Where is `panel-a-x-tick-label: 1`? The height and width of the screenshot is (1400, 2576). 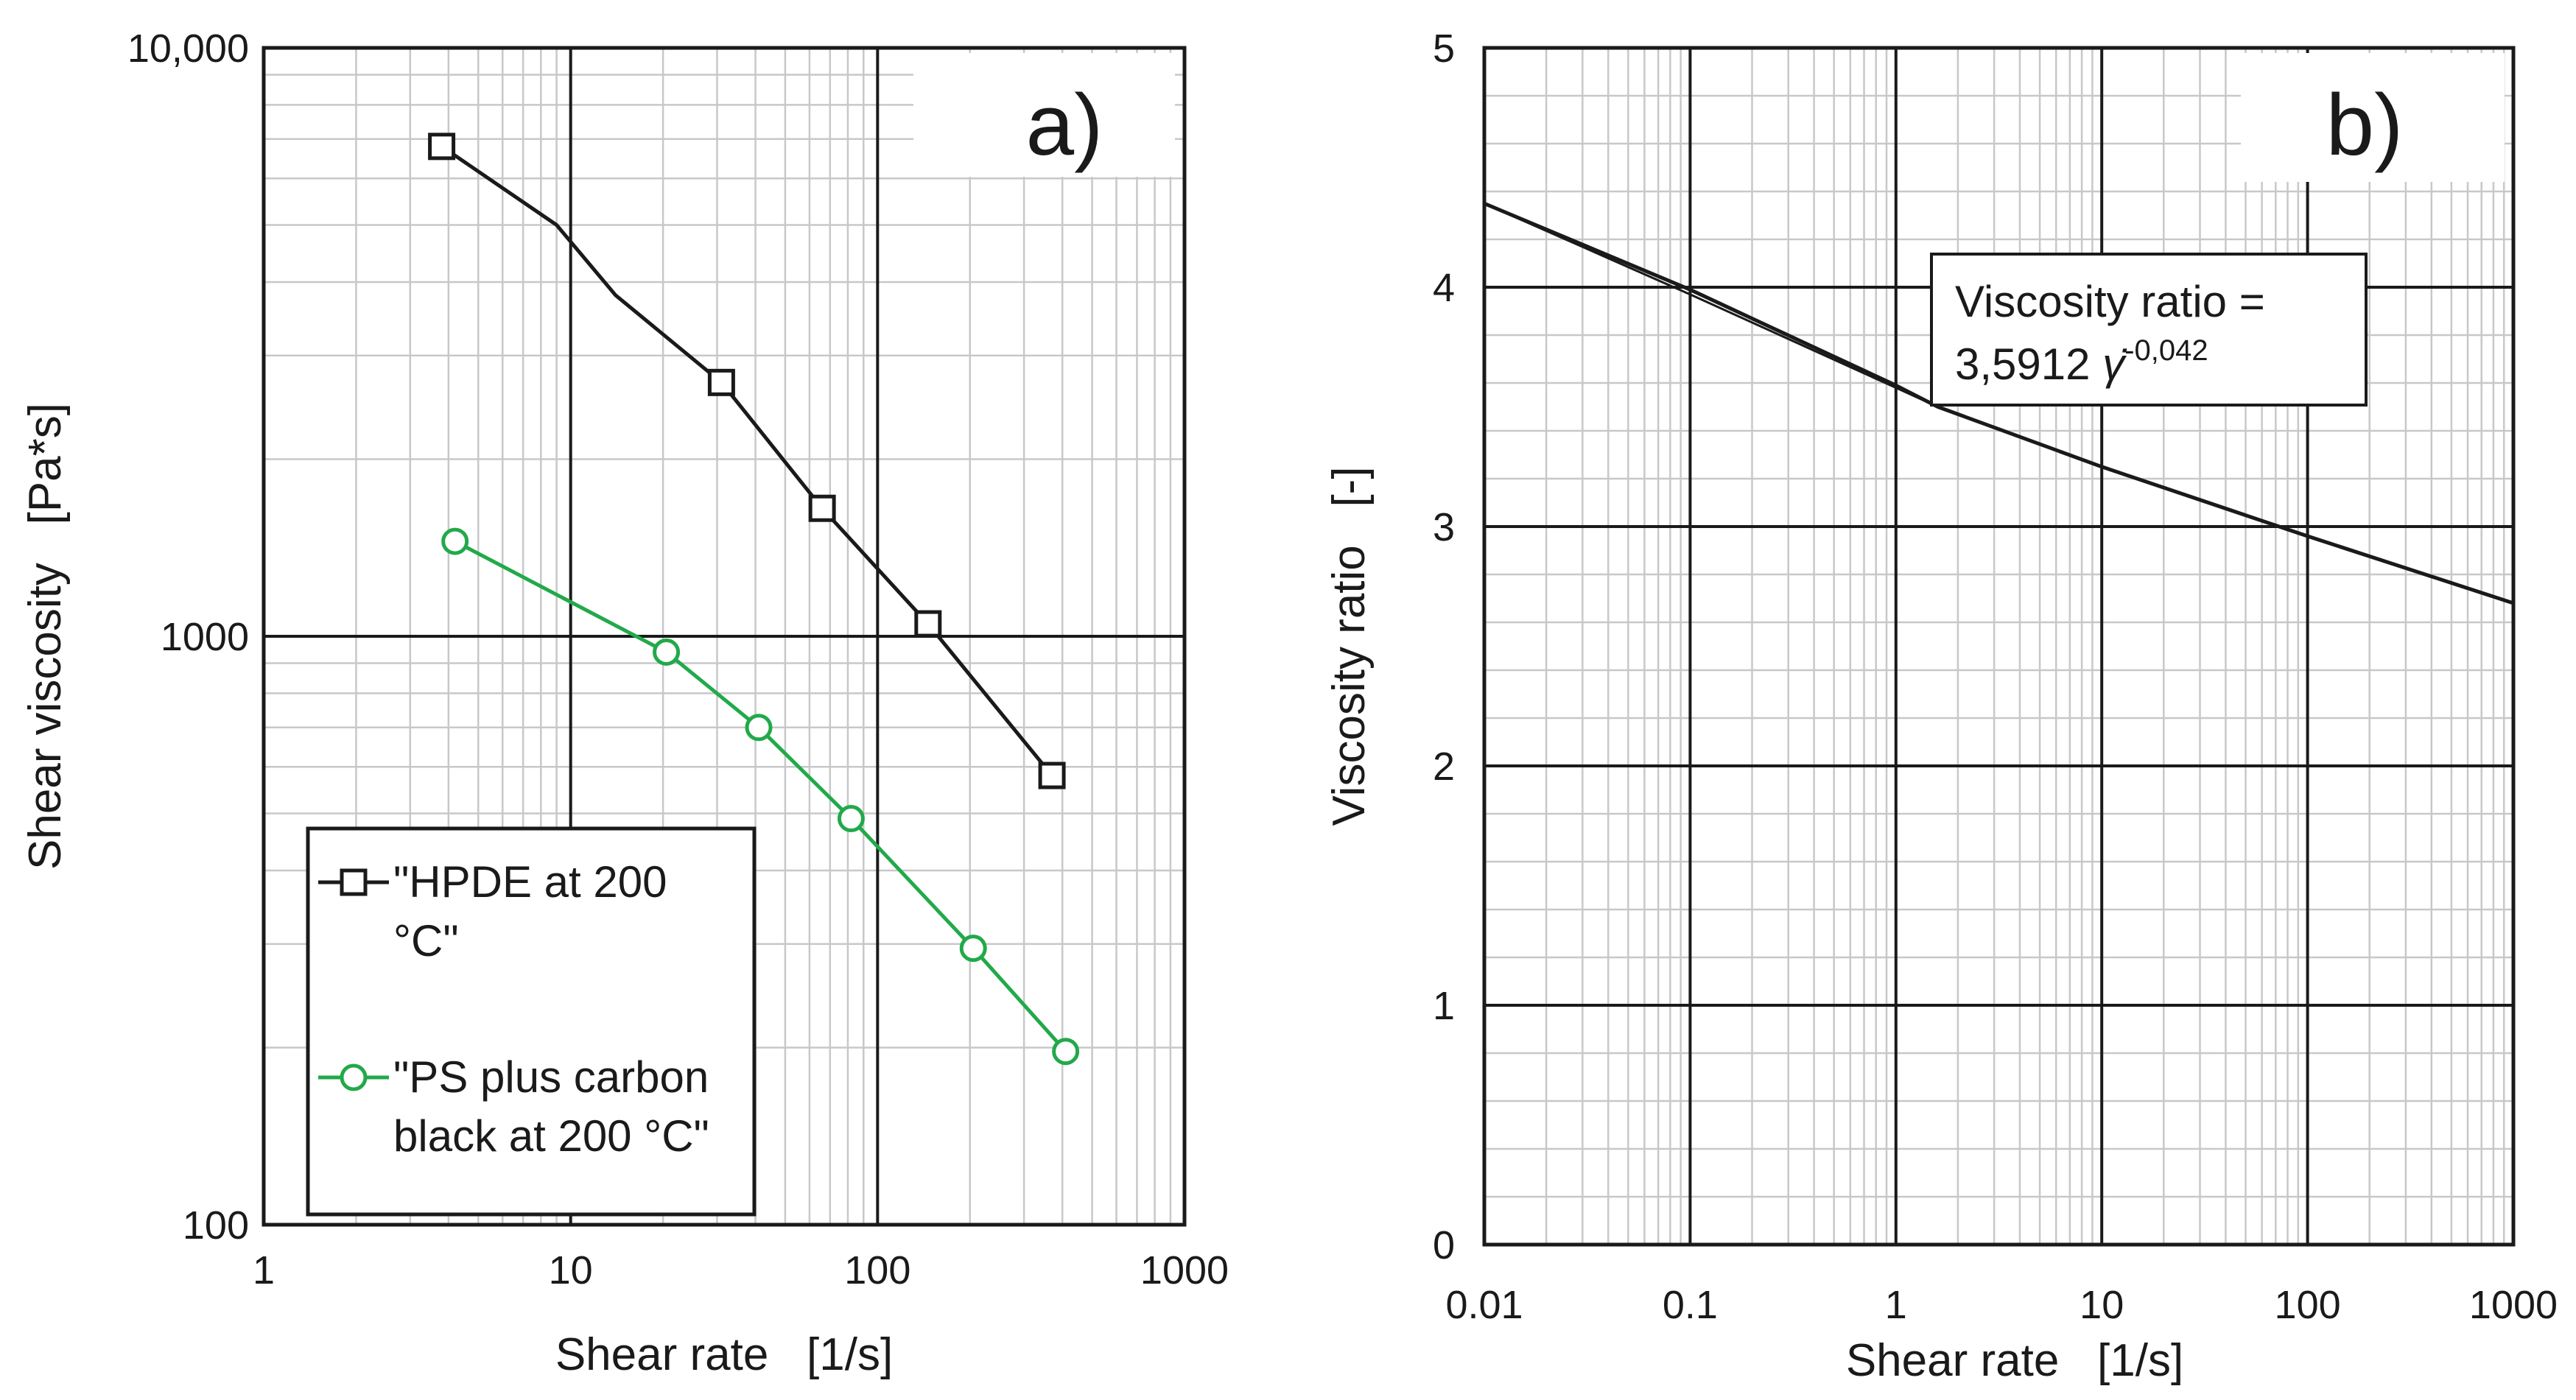
panel-a-x-tick-label: 1 is located at coordinates (264, 1270).